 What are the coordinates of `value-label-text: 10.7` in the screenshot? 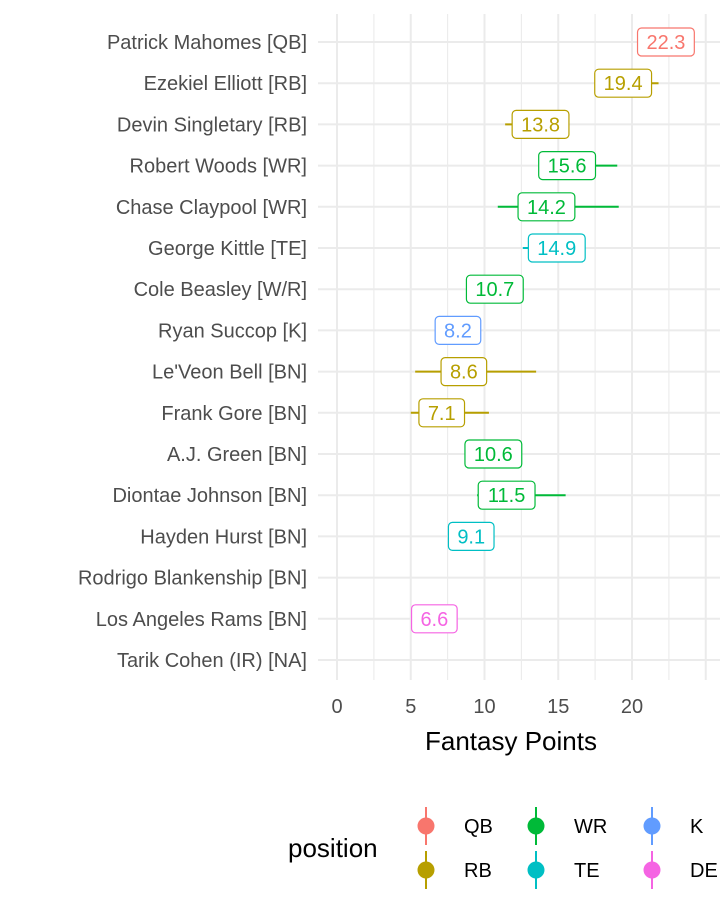 It's located at (494, 290).